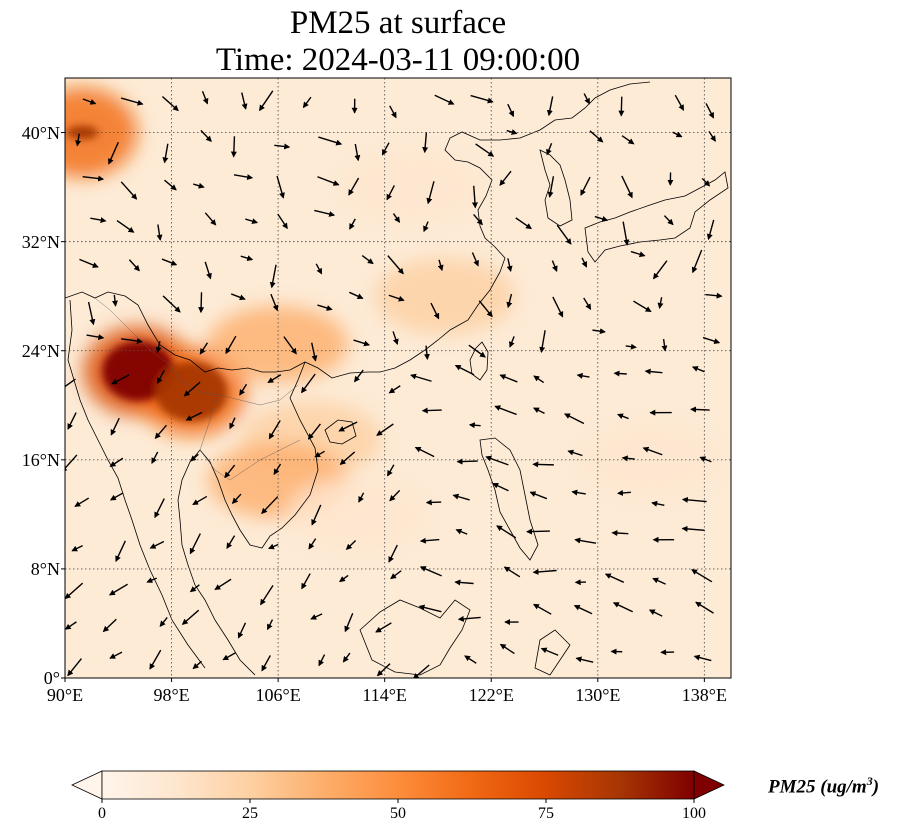 This screenshot has height=836, width=905. Describe the element at coordinates (823, 786) in the screenshot. I see `colorbar-label: PM25 (ug/m3)` at that location.